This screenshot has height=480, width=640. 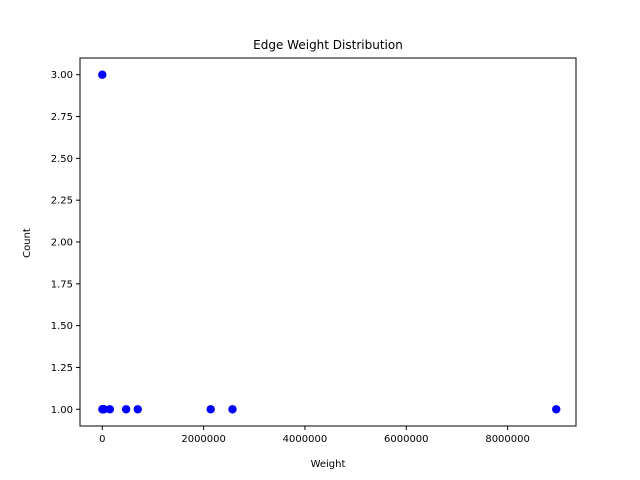 What do you see at coordinates (62, 201) in the screenshot?
I see `y-tick-label: 2.25` at bounding box center [62, 201].